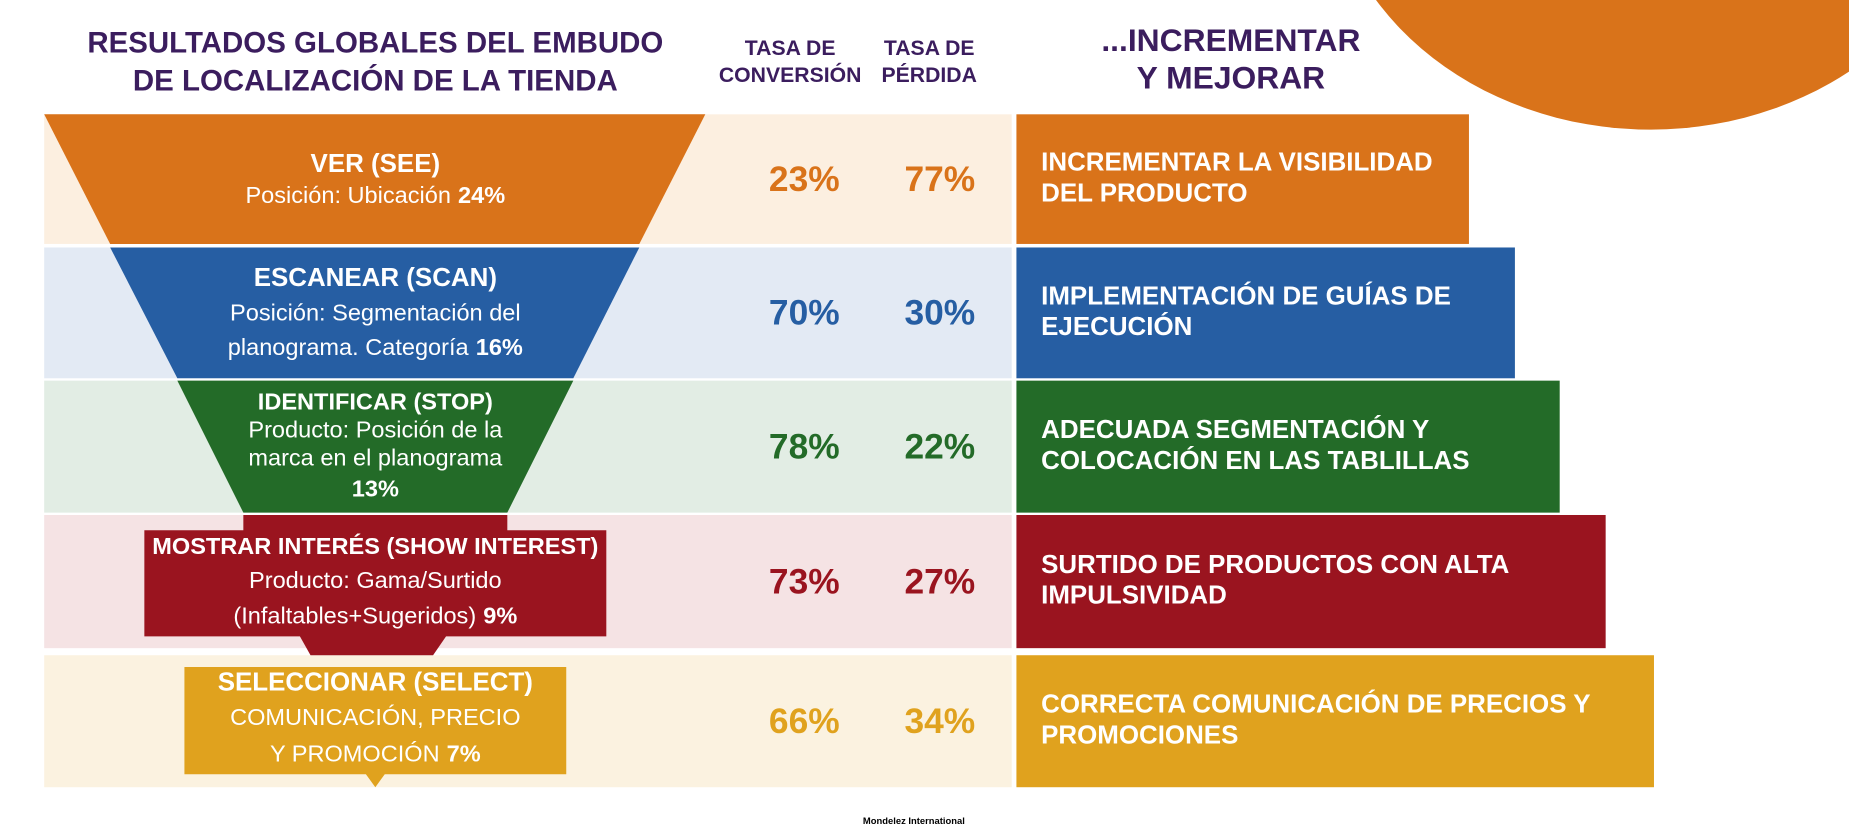 The width and height of the screenshot is (1849, 832). I want to click on action-text: PROMOCIONES, so click(1139, 735).